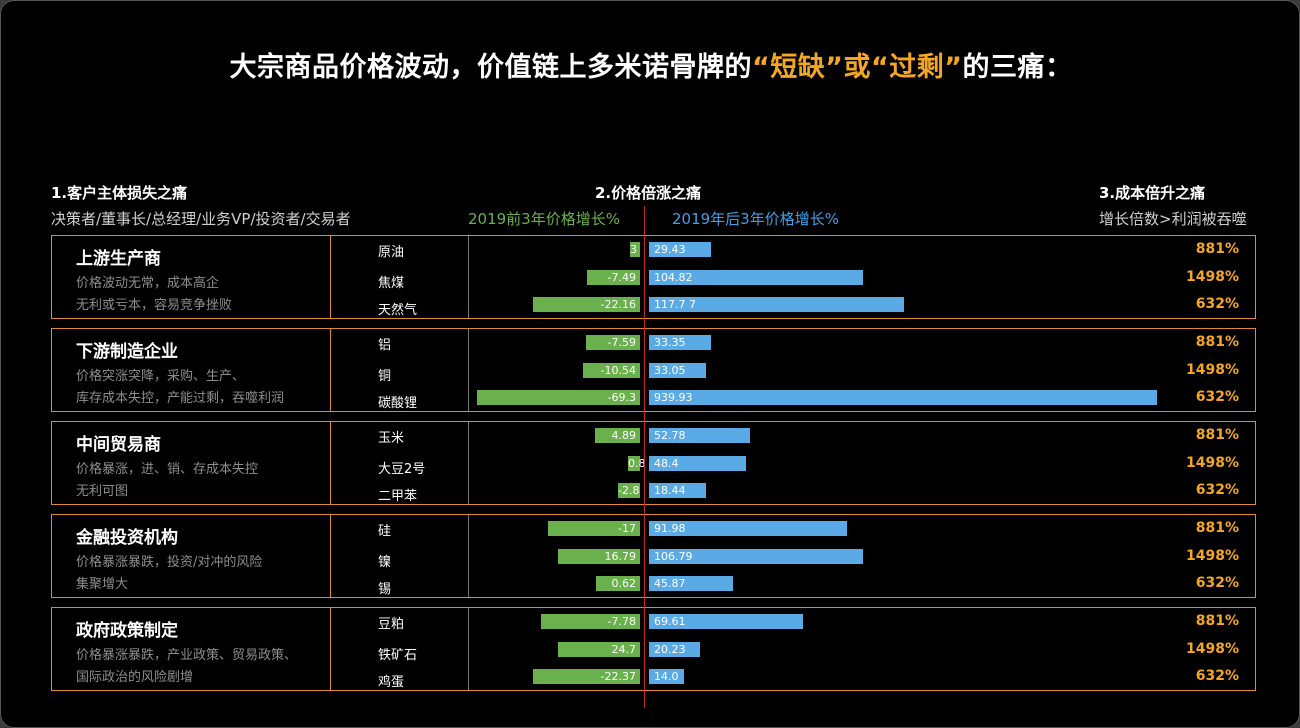 This screenshot has width=1300, height=728. What do you see at coordinates (1152, 193) in the screenshot?
I see `col3-header: 3.成本倍升之痛` at bounding box center [1152, 193].